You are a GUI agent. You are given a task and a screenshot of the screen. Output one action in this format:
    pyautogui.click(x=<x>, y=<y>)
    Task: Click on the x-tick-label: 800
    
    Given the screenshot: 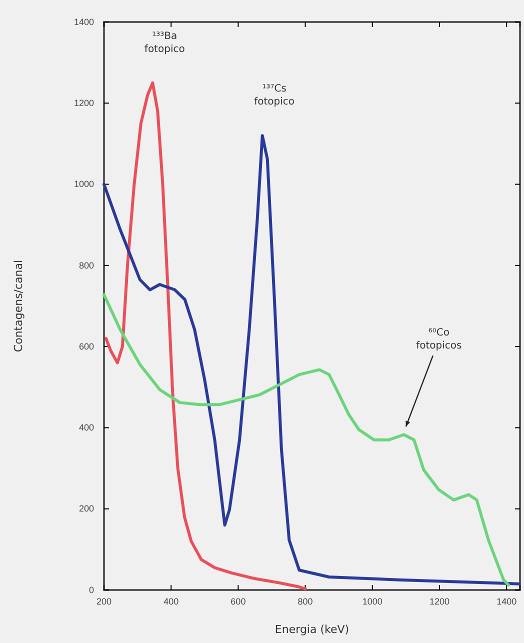 What is the action you would take?
    pyautogui.click(x=305, y=601)
    